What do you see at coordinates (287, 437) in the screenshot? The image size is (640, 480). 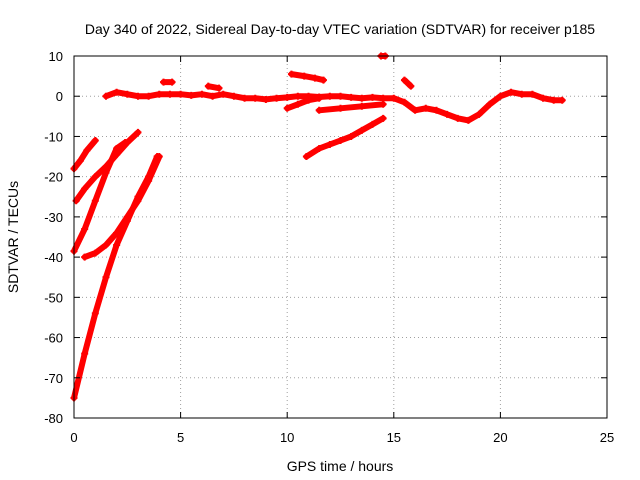 I see `x-tick-label: 10` at bounding box center [287, 437].